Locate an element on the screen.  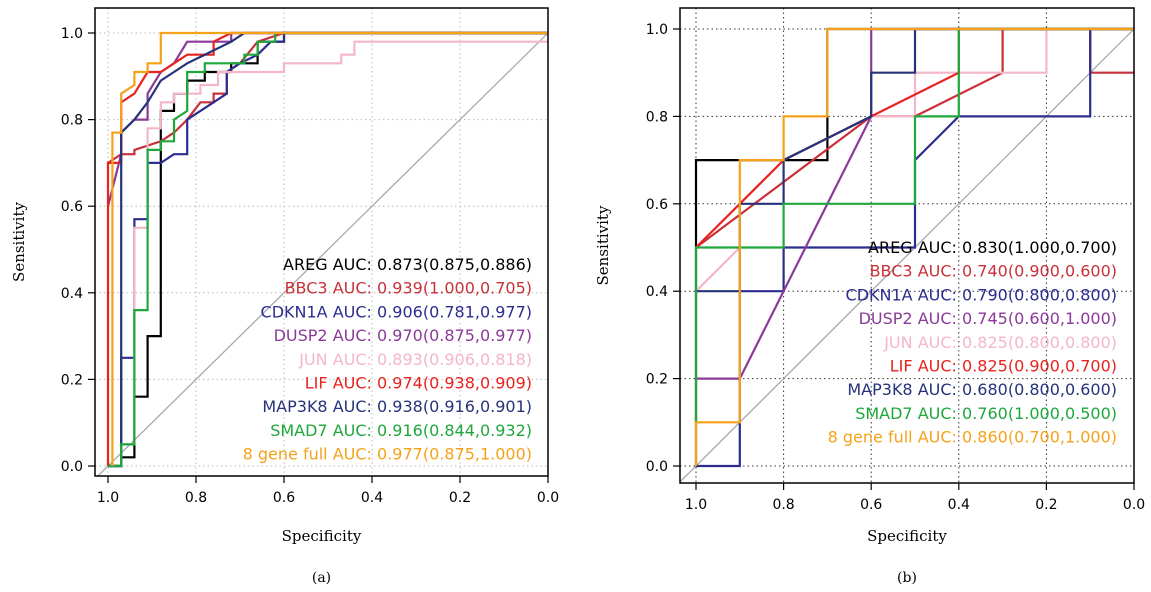
legend-auc-value: 0.873(0.875,0.886) is located at coordinates (454, 264).